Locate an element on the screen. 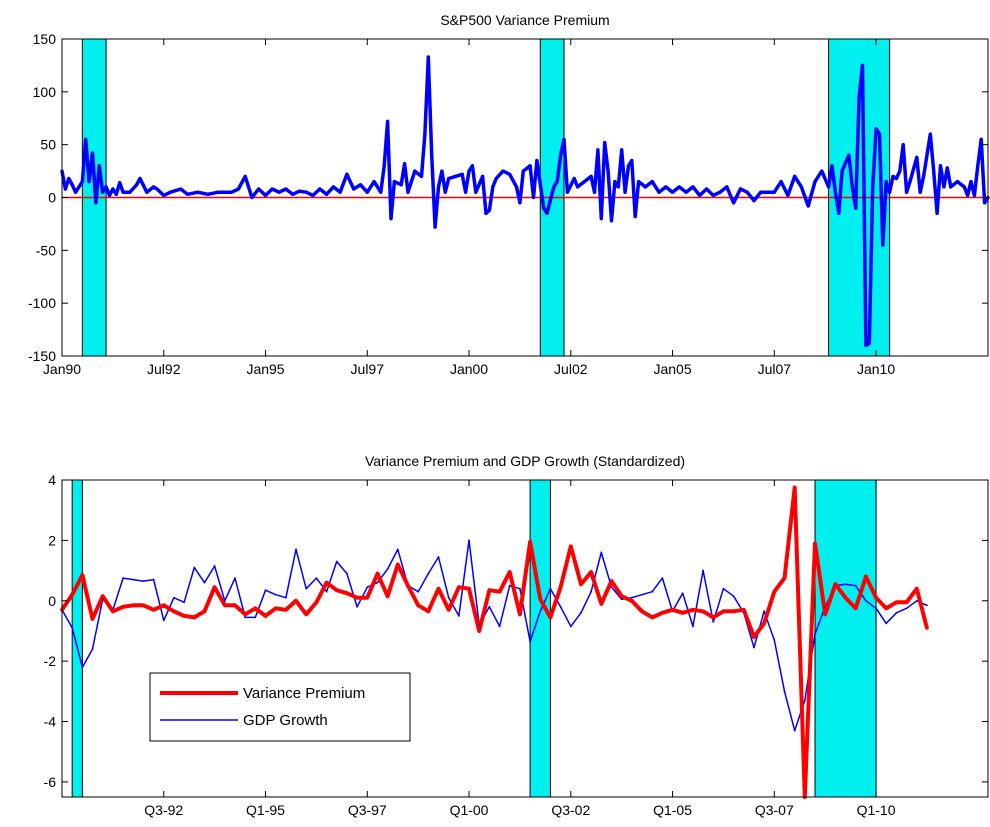 The height and width of the screenshot is (827, 990). chart-title: S&P500 Variance Premium is located at coordinates (524, 20).